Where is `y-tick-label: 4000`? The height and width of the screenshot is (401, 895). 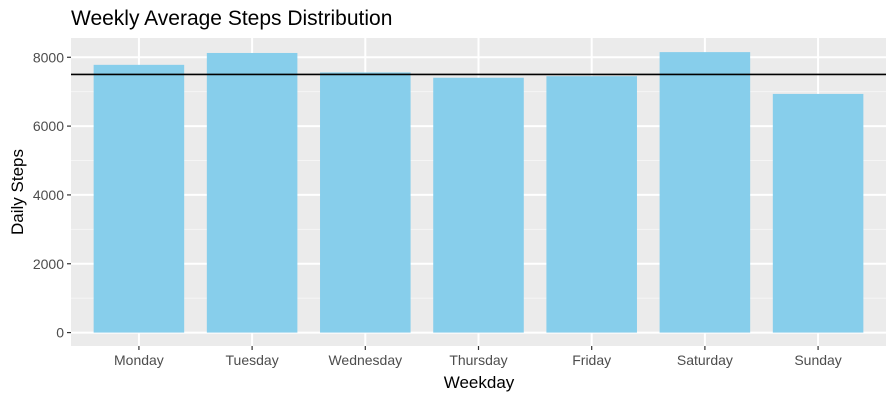
y-tick-label: 4000 is located at coordinates (48, 195).